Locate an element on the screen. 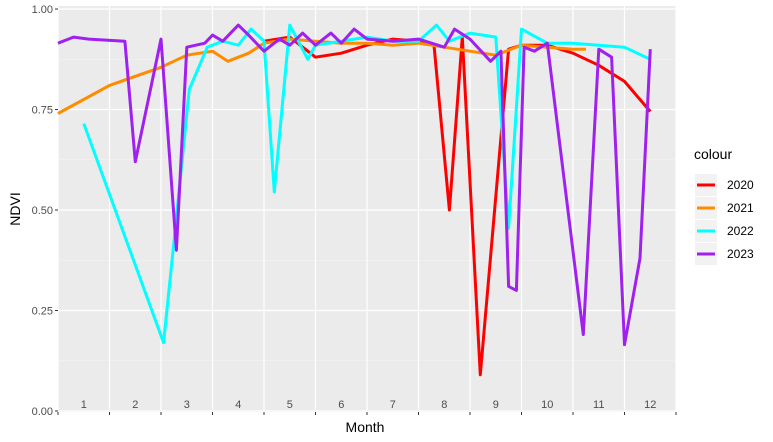 The height and width of the screenshot is (442, 773). legend-label-2022: 2022 is located at coordinates (740, 231).